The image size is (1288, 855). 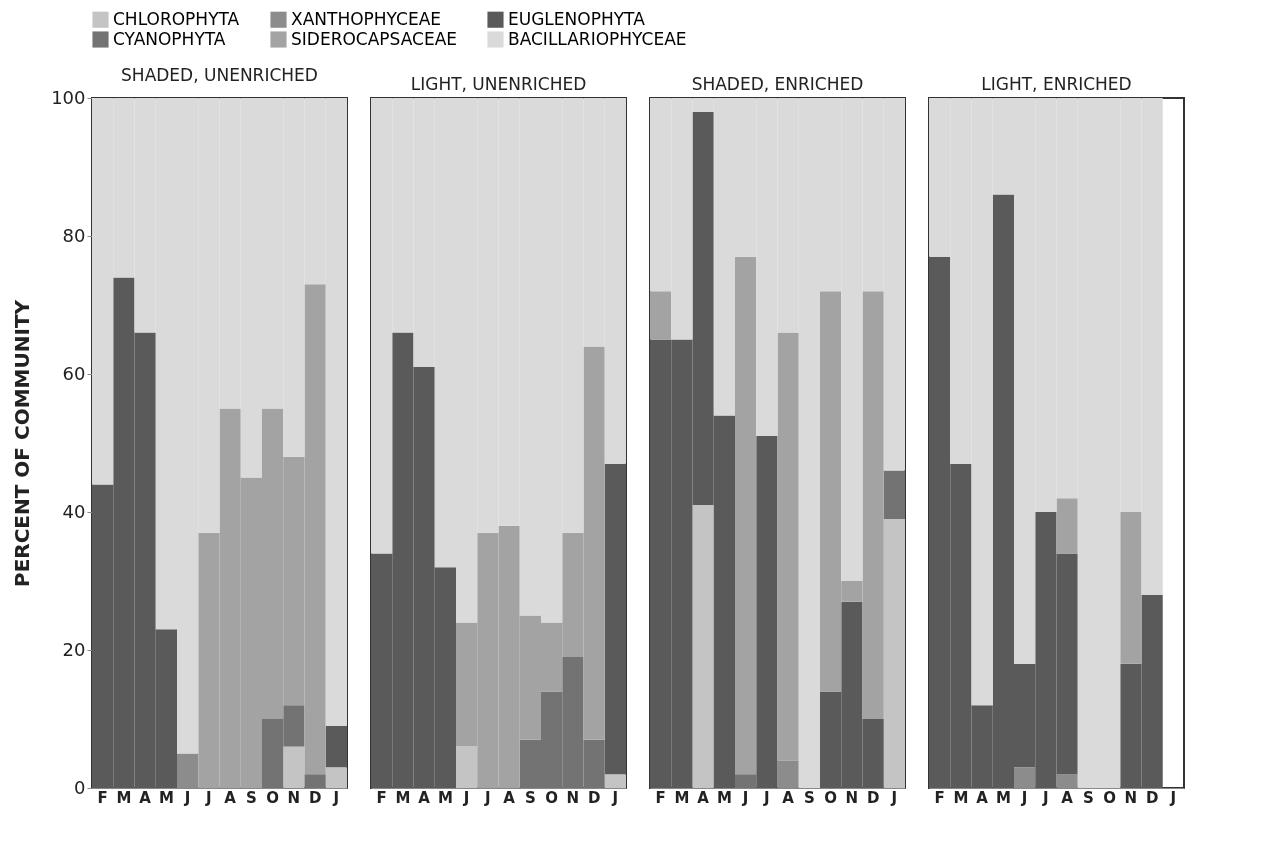 What do you see at coordinates (577, 18) in the screenshot?
I see `legend-label: EUGLENOPHYTA` at bounding box center [577, 18].